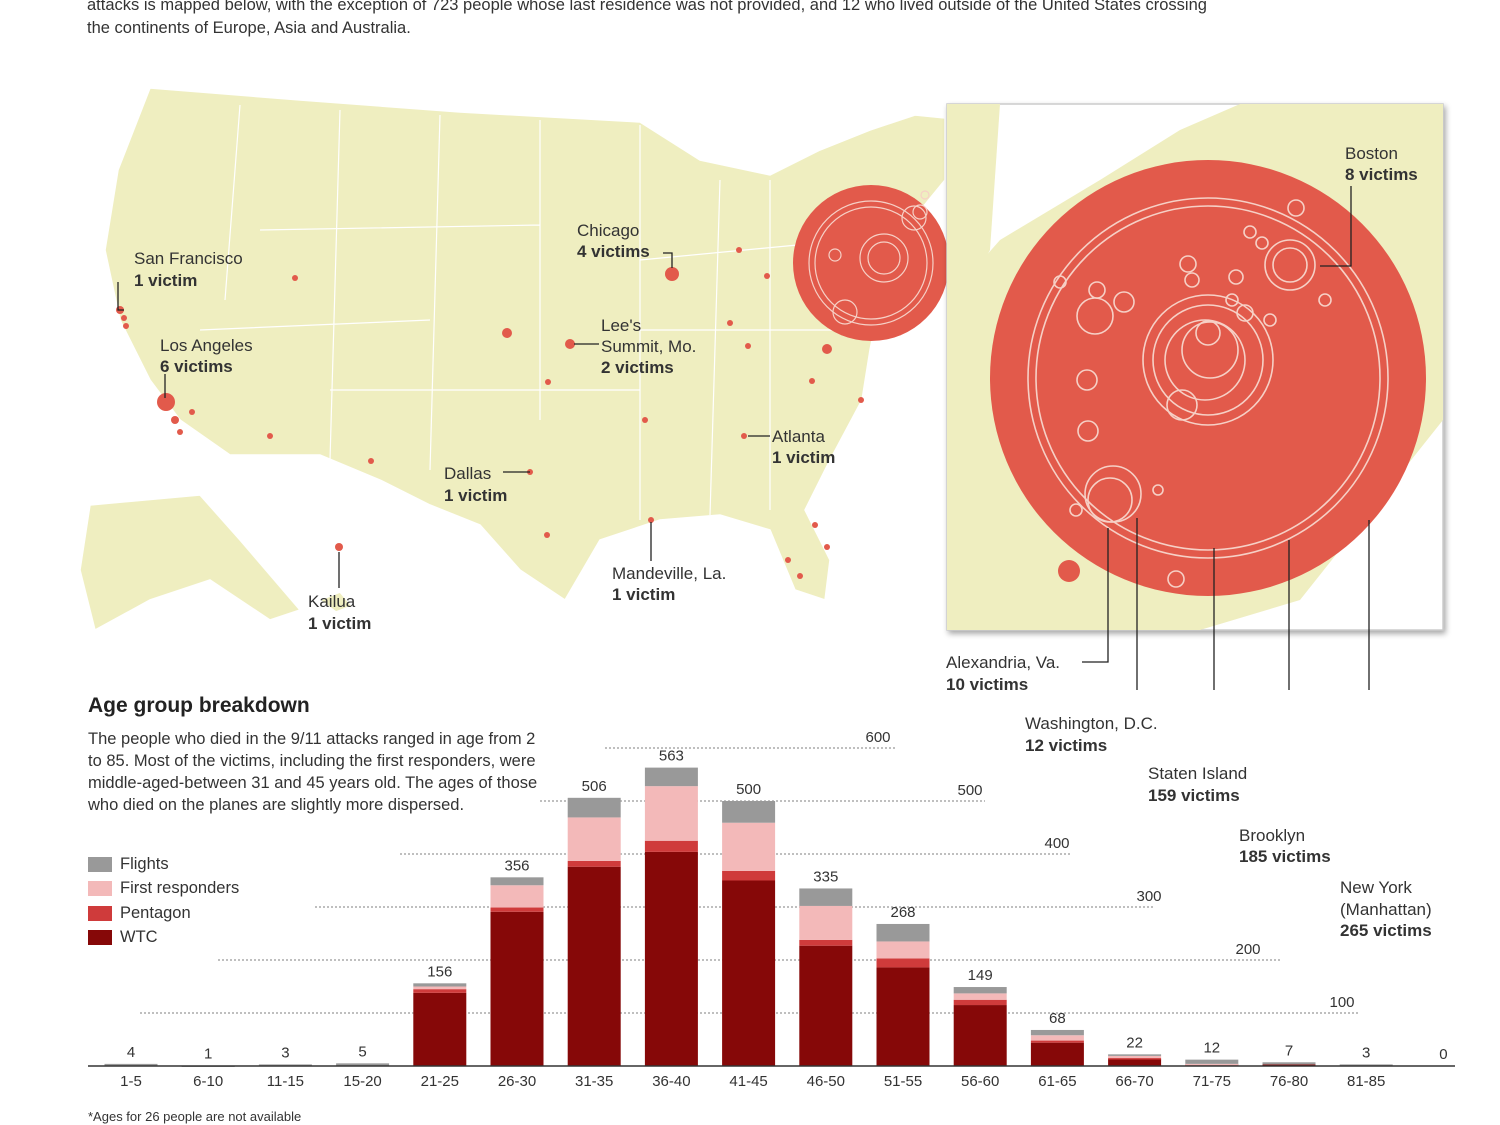 Image resolution: width=1500 pixels, height=1125 pixels. Describe the element at coordinates (199, 705) in the screenshot. I see `chart-title: Age group breakdown` at that location.